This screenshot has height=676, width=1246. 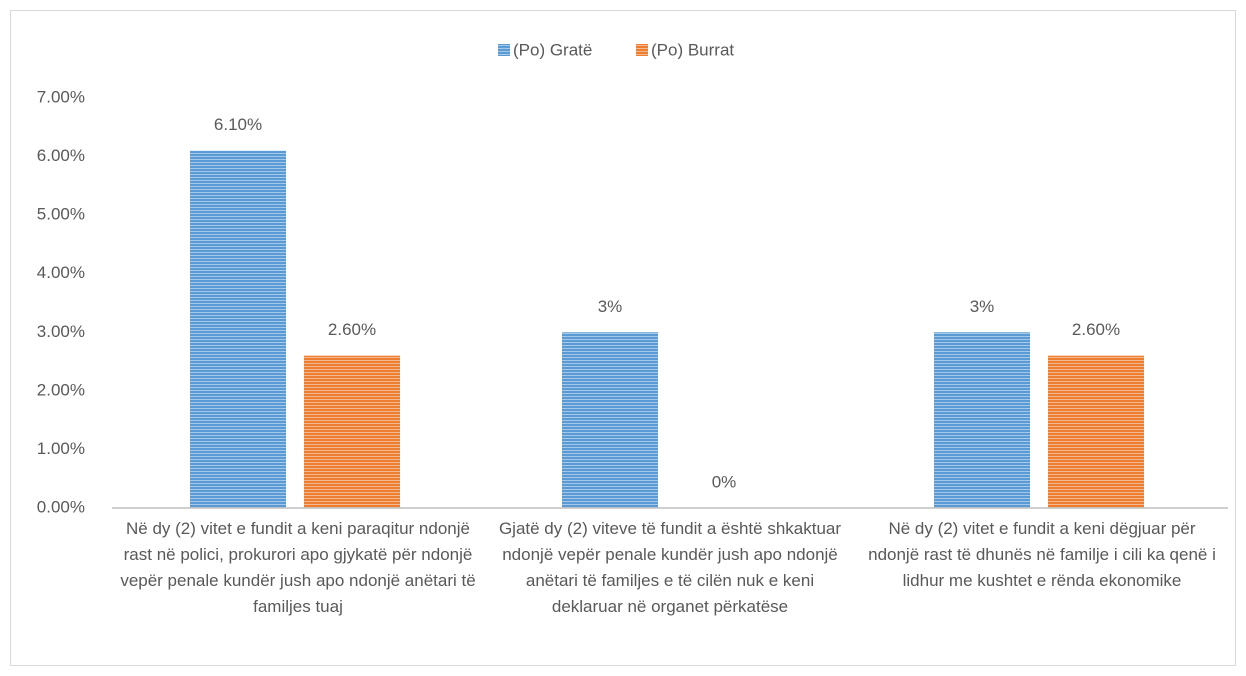 What do you see at coordinates (61, 389) in the screenshot?
I see `y-tick-label: 2.00%` at bounding box center [61, 389].